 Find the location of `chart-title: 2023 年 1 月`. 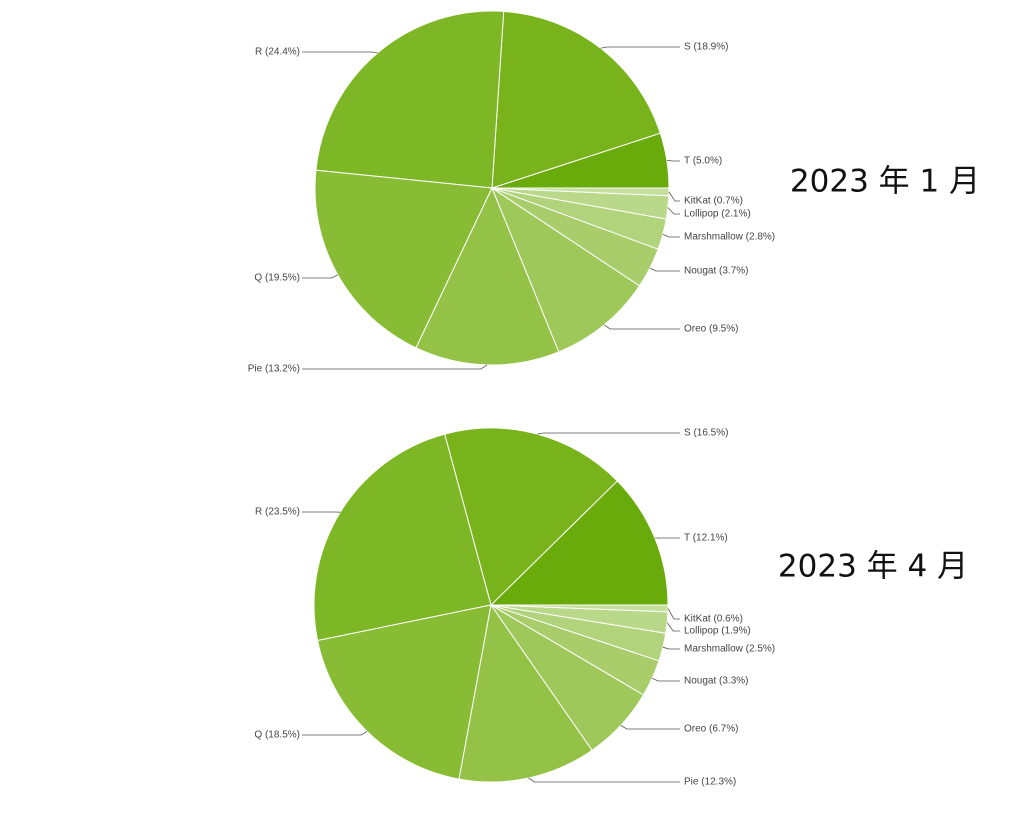

chart-title: 2023 年 1 月 is located at coordinates (885, 182).